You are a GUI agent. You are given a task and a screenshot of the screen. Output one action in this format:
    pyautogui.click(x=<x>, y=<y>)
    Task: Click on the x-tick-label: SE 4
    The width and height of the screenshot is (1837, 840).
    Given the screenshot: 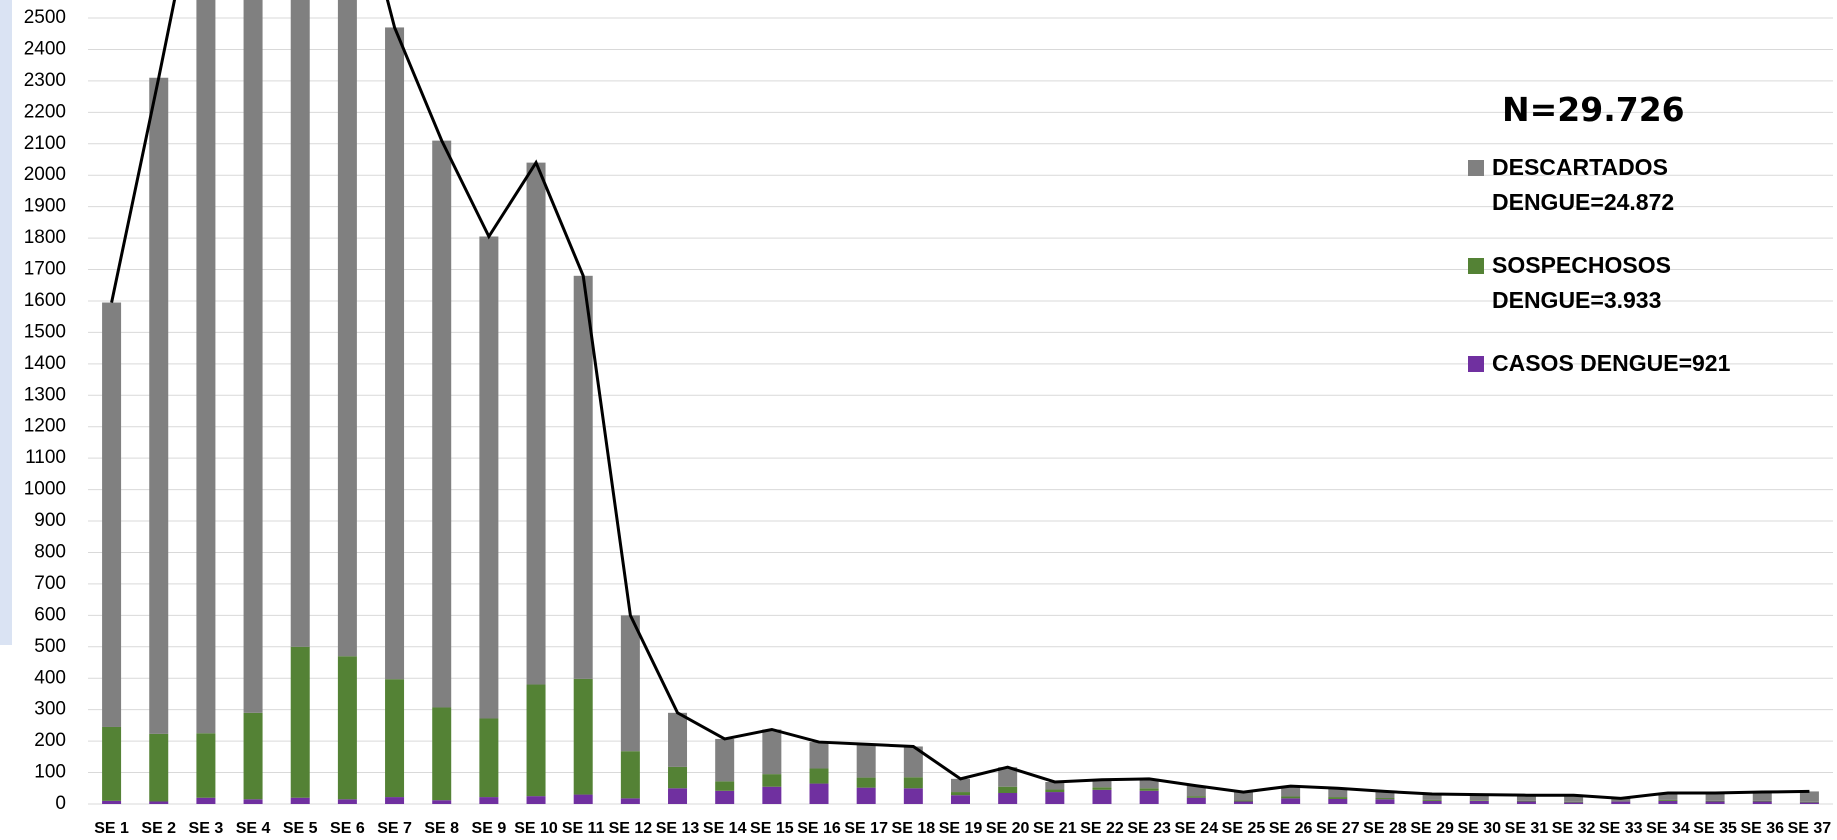 What is the action you would take?
    pyautogui.click(x=253, y=828)
    